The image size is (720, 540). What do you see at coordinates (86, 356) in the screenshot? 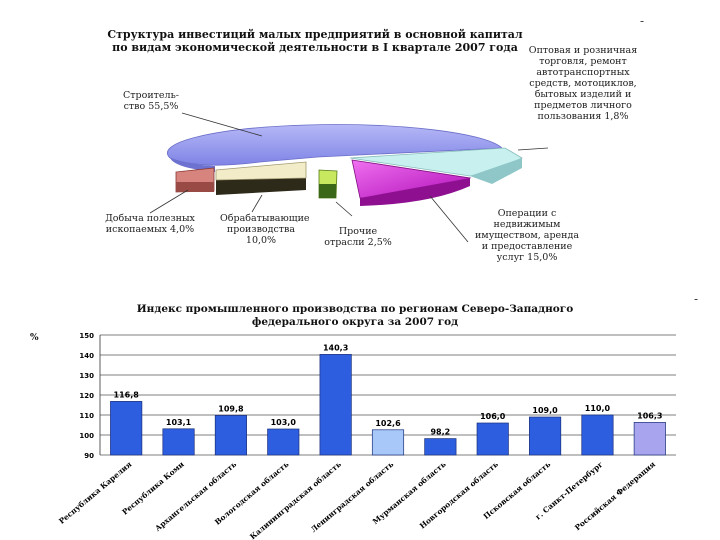
I see `y-tick-label: 140` at bounding box center [86, 356].